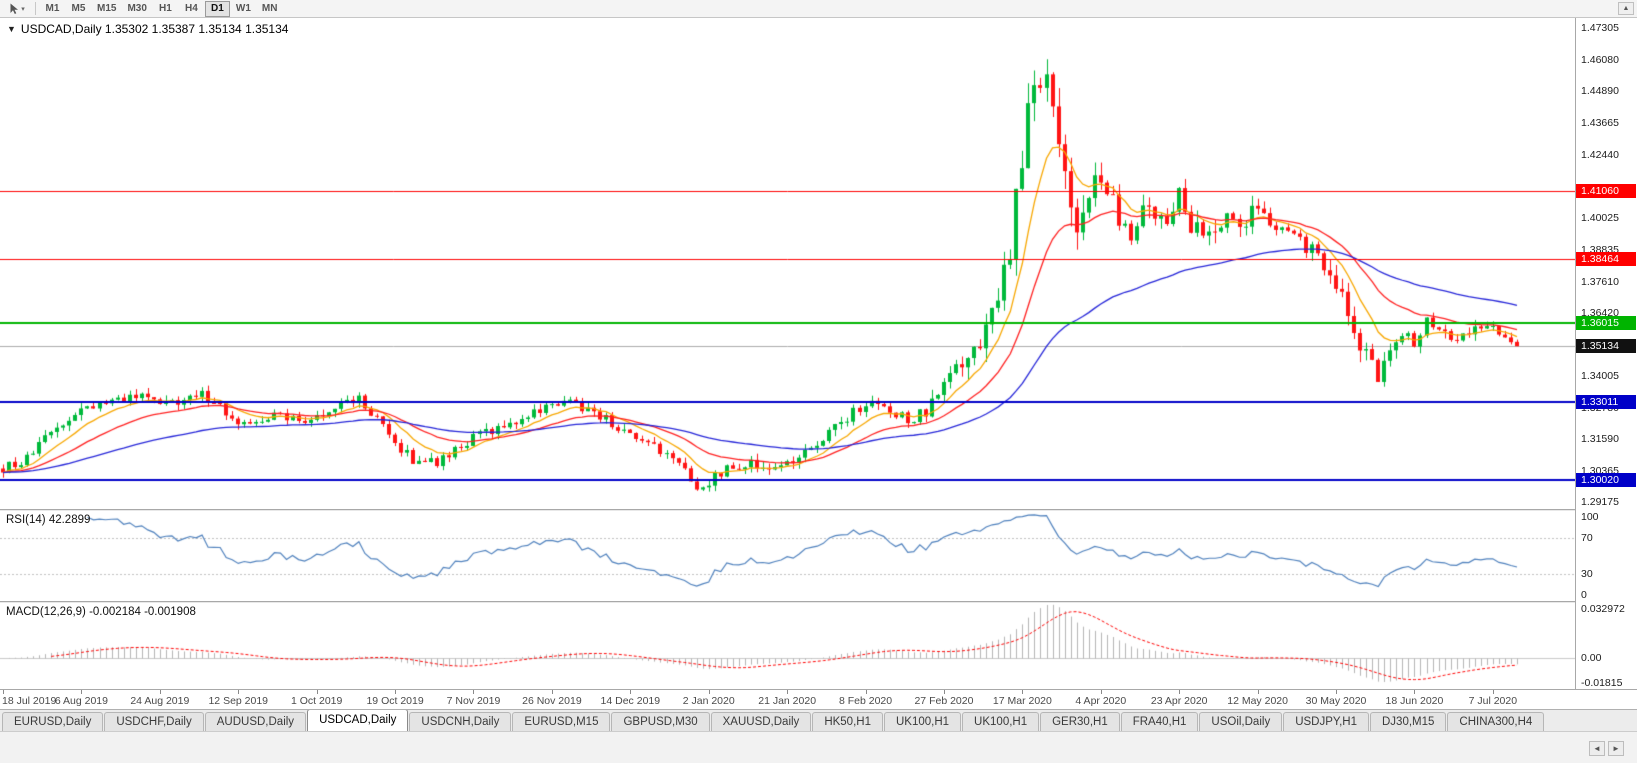 The image size is (1637, 763). Describe the element at coordinates (11, 29) in the screenshot. I see `one-click-trading-toggle-icon: ▼` at that location.